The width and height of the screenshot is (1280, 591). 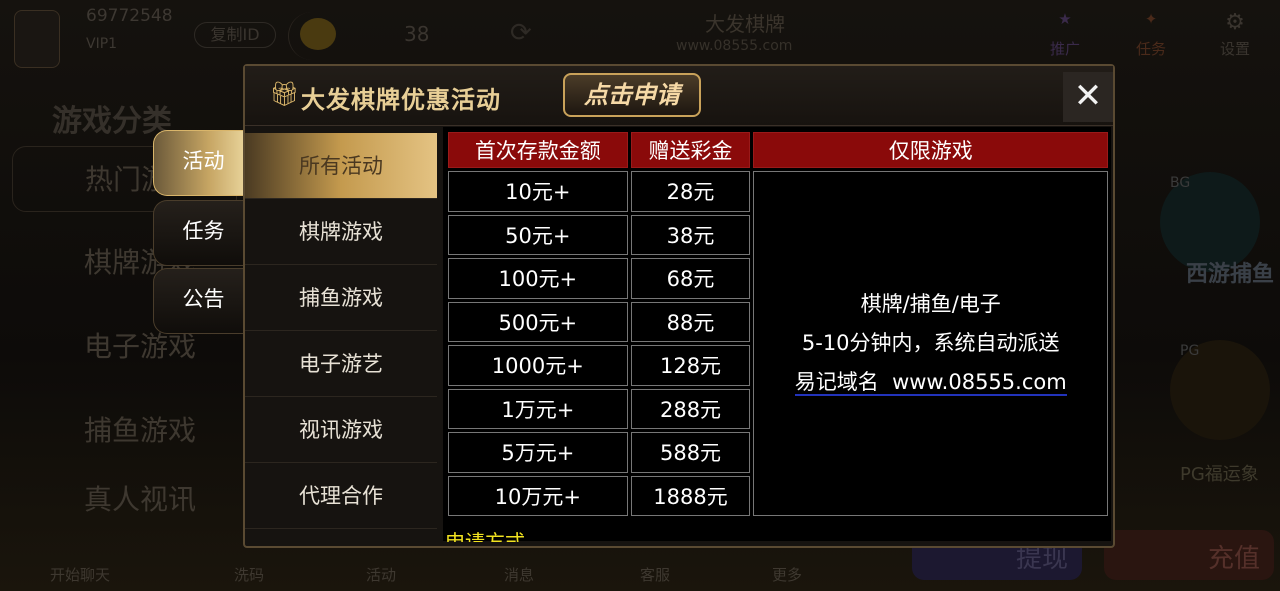 I want to click on submenu-live: 视讯游戏, so click(x=341, y=430).